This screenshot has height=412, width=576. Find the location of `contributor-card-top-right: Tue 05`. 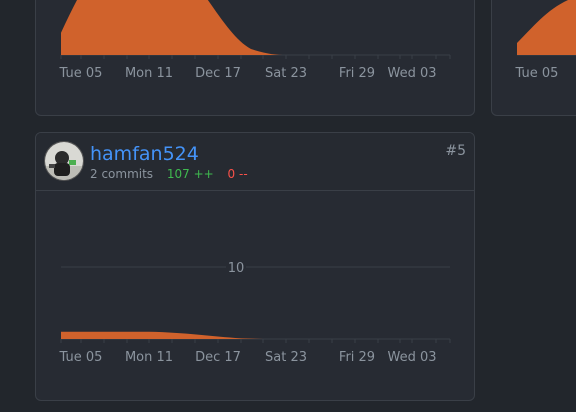

contributor-card-top-right: Tue 05 is located at coordinates (533, 58).